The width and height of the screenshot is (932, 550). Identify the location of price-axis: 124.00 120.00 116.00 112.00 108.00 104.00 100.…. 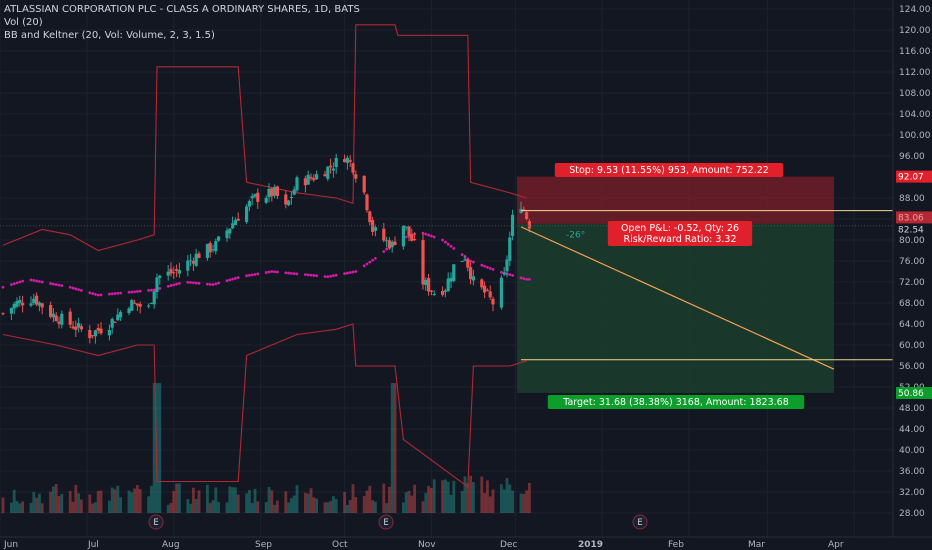
(911, 268).